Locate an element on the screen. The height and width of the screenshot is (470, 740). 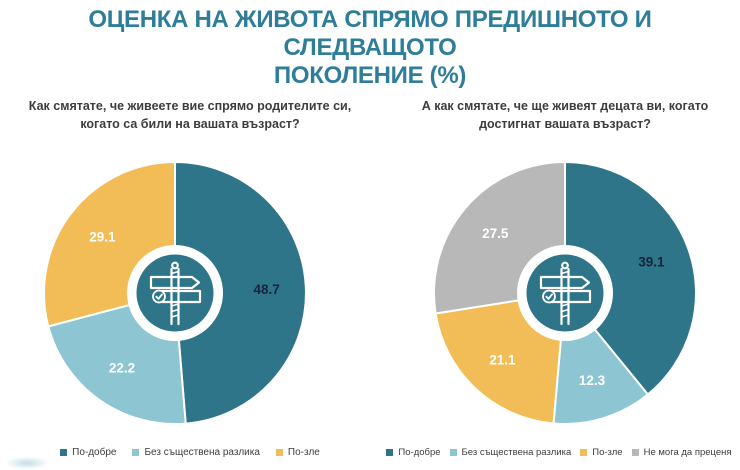
legend-item: Не мога да преценя is located at coordinates (681, 452).